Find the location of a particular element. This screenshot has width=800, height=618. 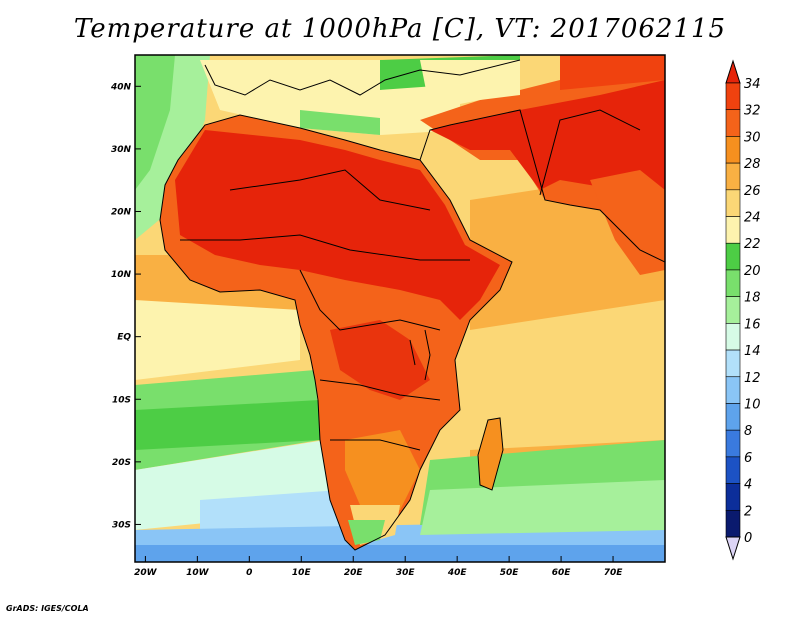

lon-tick-label: 50E is located at coordinates (510, 573).